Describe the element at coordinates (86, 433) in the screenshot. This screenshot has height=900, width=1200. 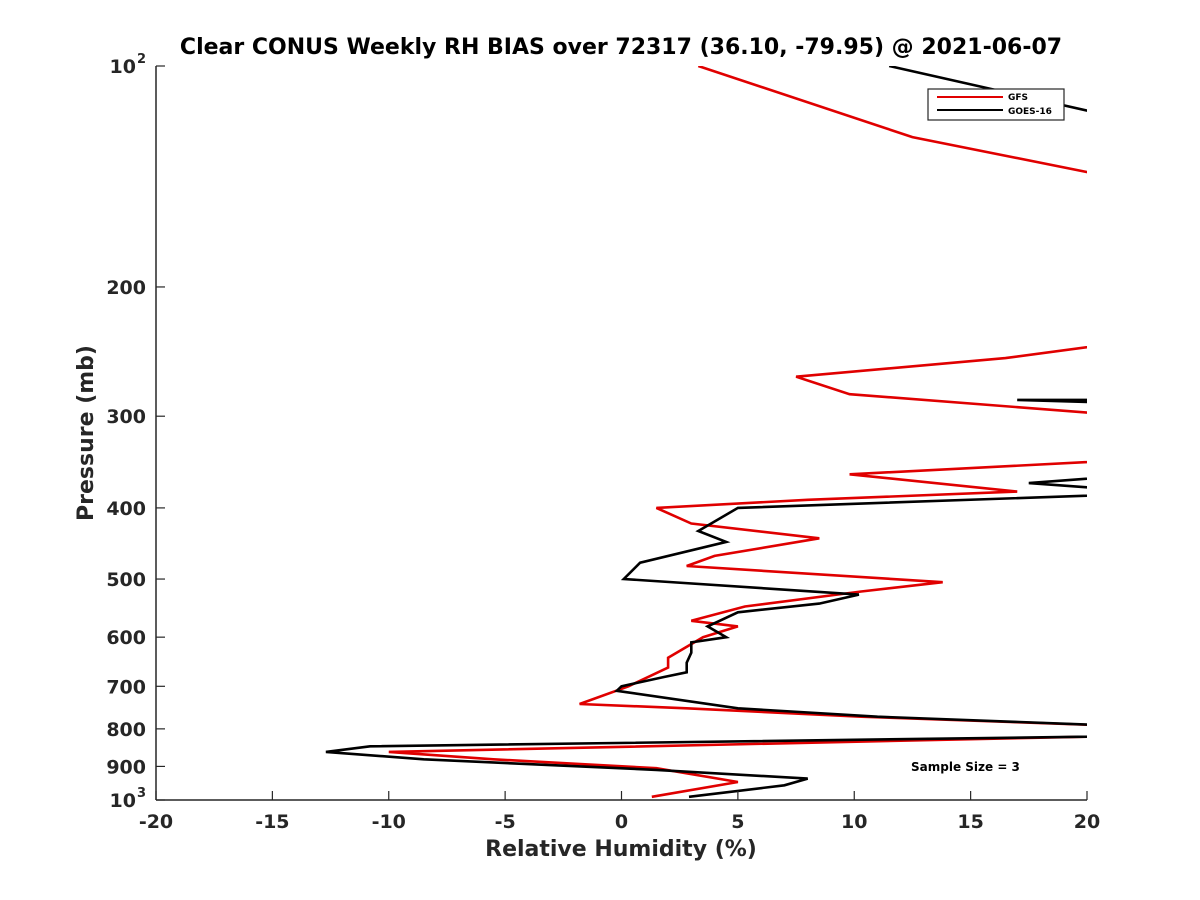
I see `y-axis-label: Pressure (mb)` at that location.